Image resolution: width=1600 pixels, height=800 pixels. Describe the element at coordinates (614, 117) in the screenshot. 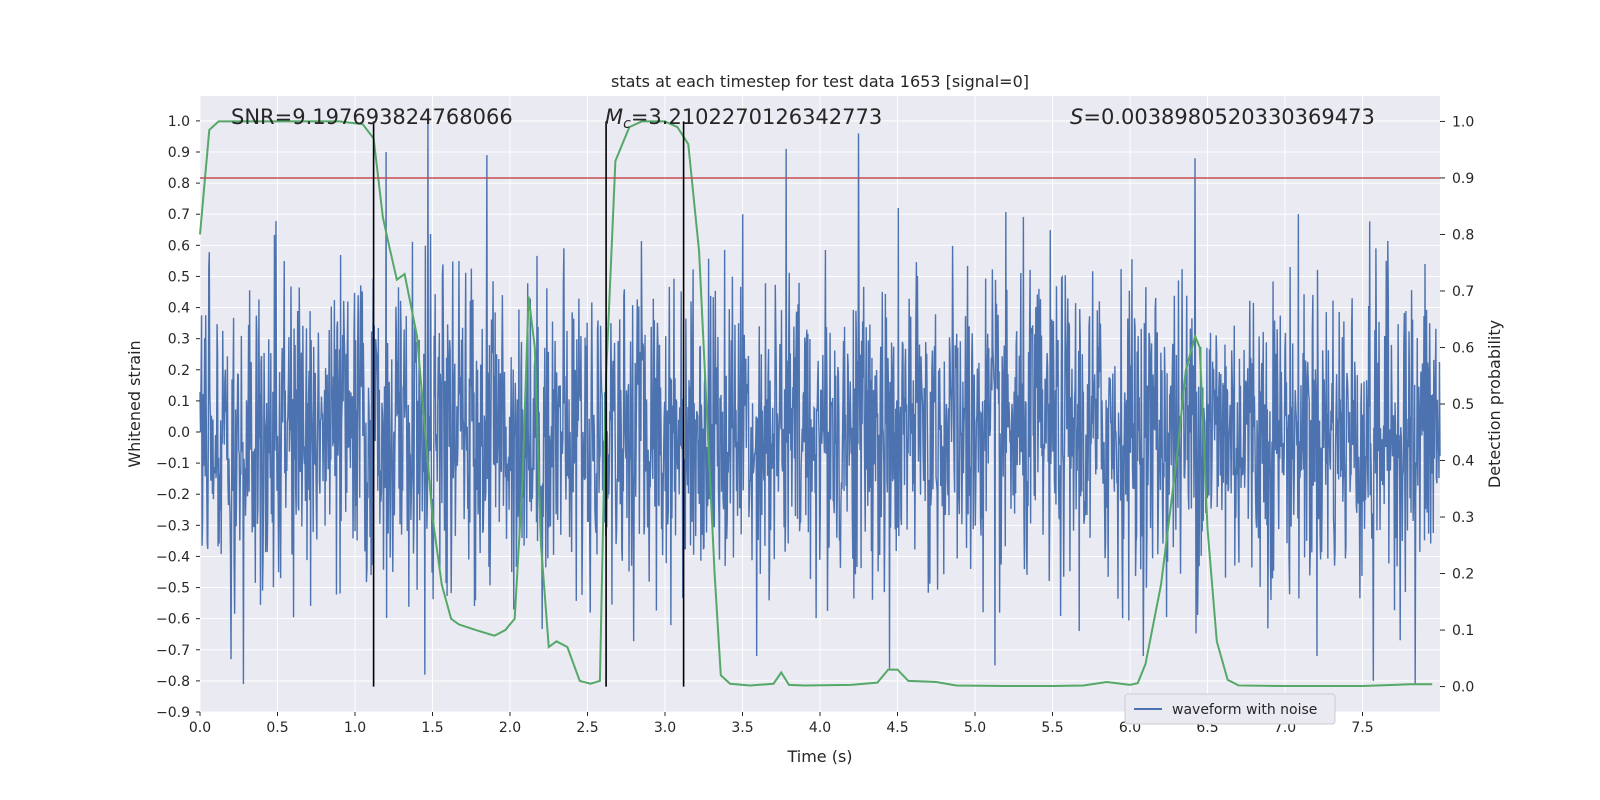

I see `mc-symbol: M` at that location.